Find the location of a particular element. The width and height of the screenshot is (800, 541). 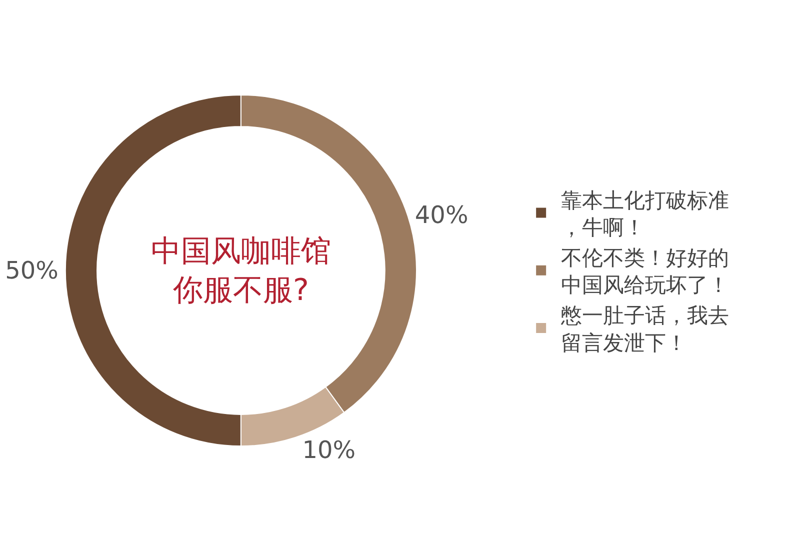

data-label: 50% is located at coordinates (31, 270).